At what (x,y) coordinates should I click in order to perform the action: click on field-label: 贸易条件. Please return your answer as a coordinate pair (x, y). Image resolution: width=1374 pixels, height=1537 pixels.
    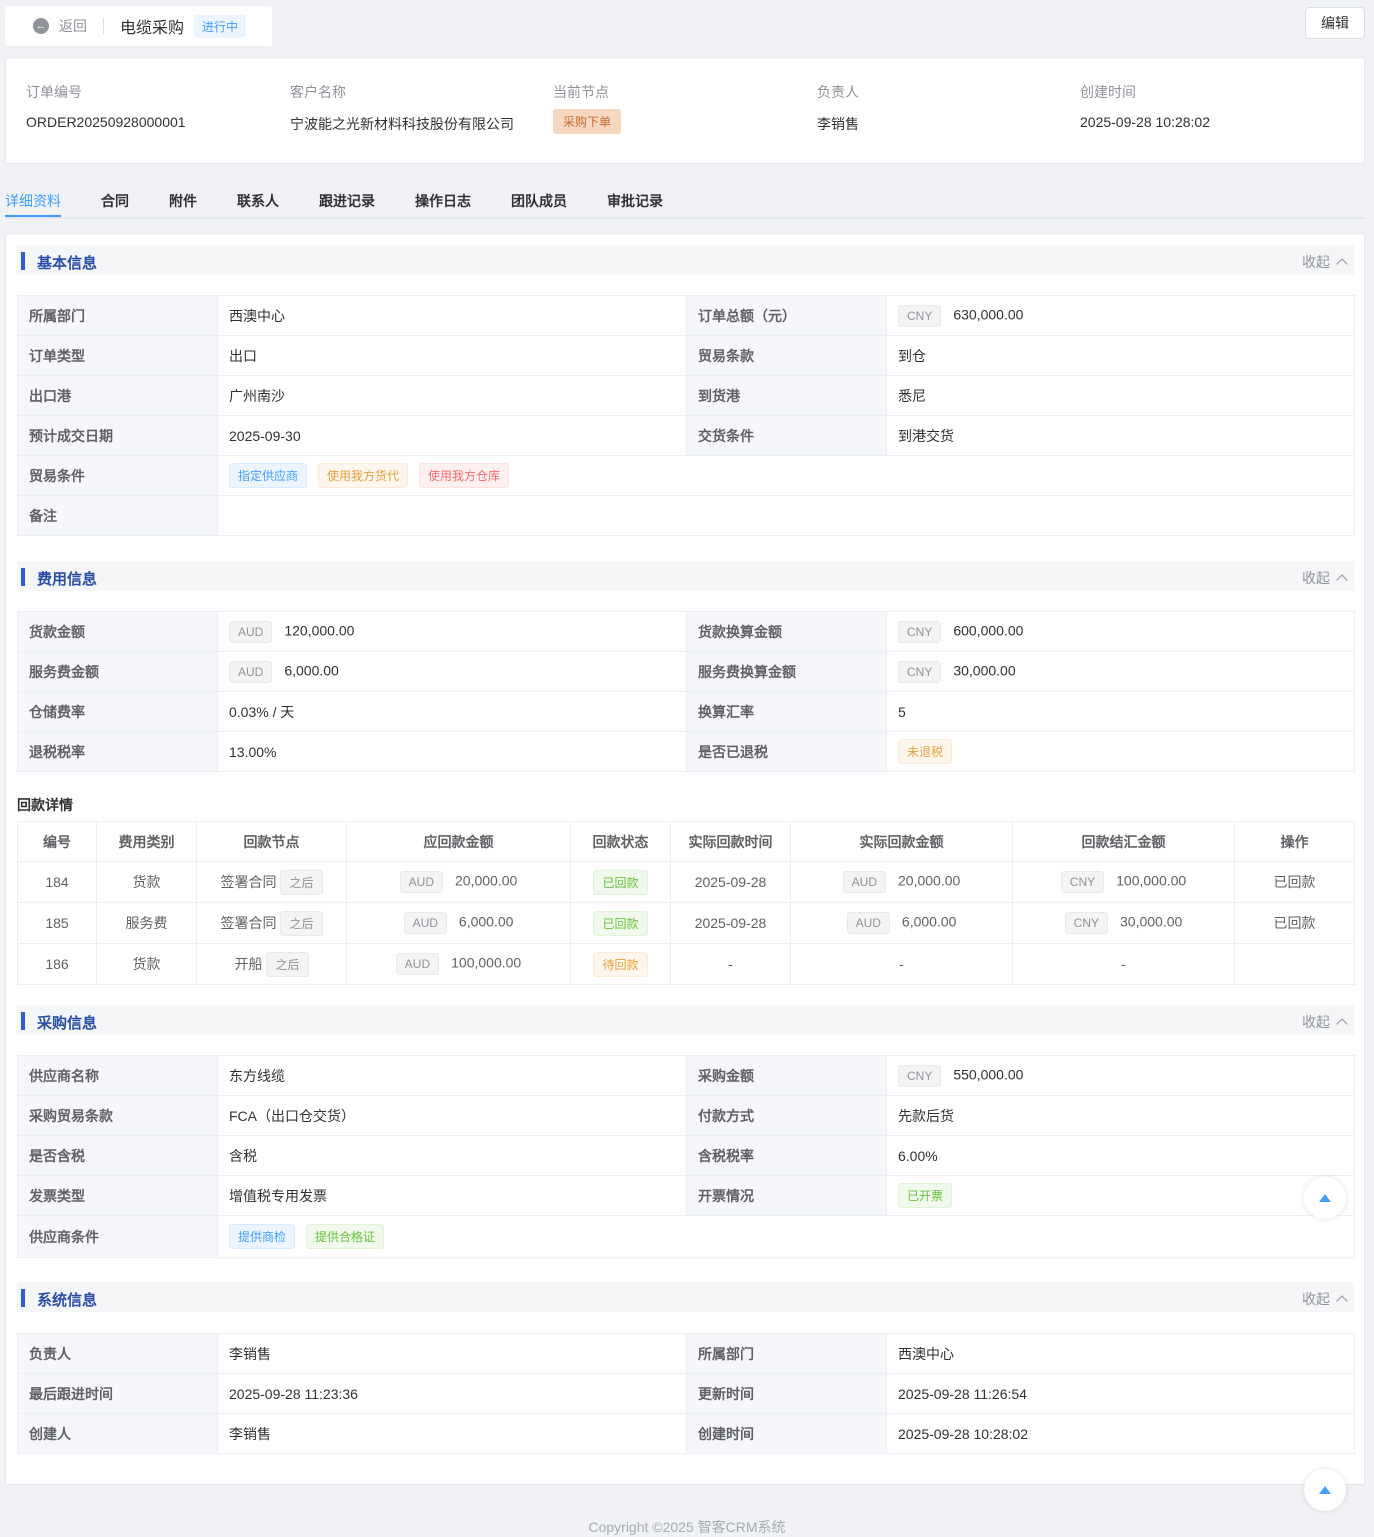
    Looking at the image, I should click on (117, 475).